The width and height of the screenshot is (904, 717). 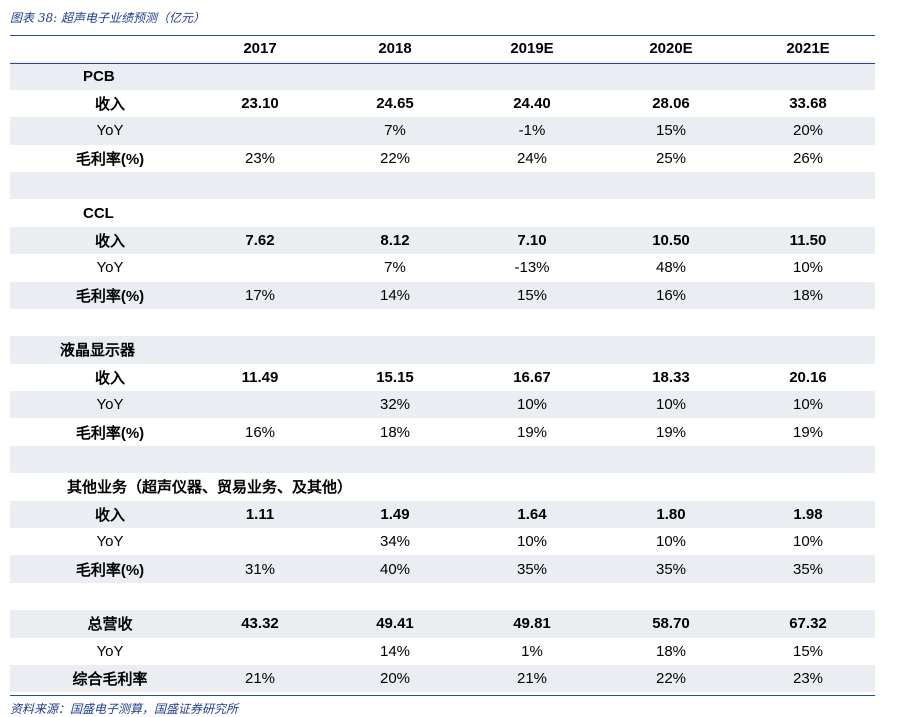 What do you see at coordinates (98, 213) in the screenshot?
I see `section-label: CCL` at bounding box center [98, 213].